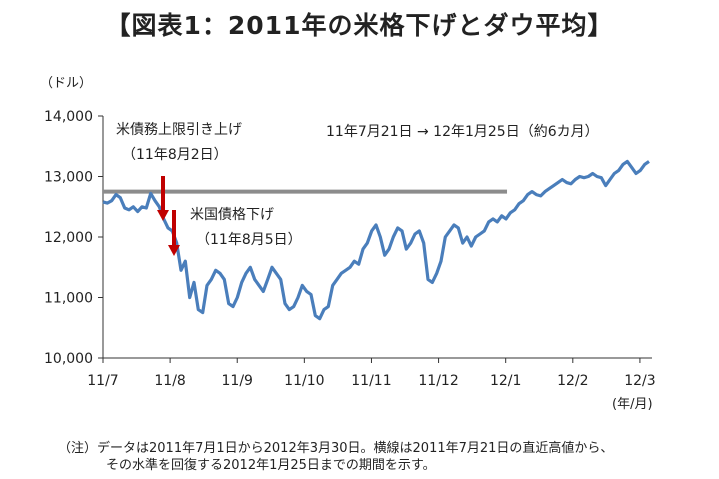  What do you see at coordinates (249, 240) in the screenshot?
I see `annotation-downgrade-date: （11年8月5日）` at bounding box center [249, 240].